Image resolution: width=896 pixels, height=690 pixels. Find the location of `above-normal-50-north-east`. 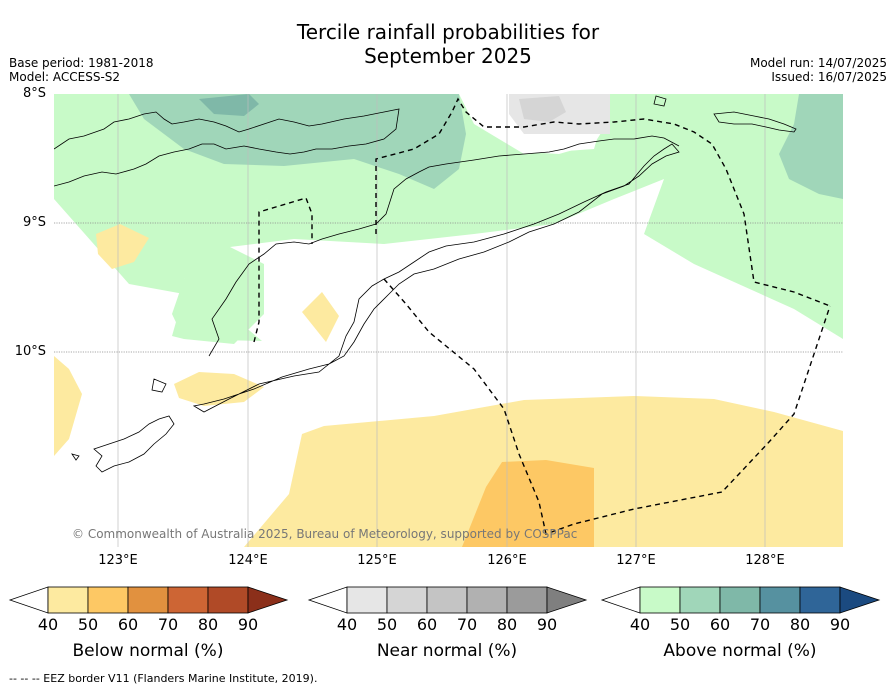

above-normal-50-north-east is located at coordinates (811, 146).